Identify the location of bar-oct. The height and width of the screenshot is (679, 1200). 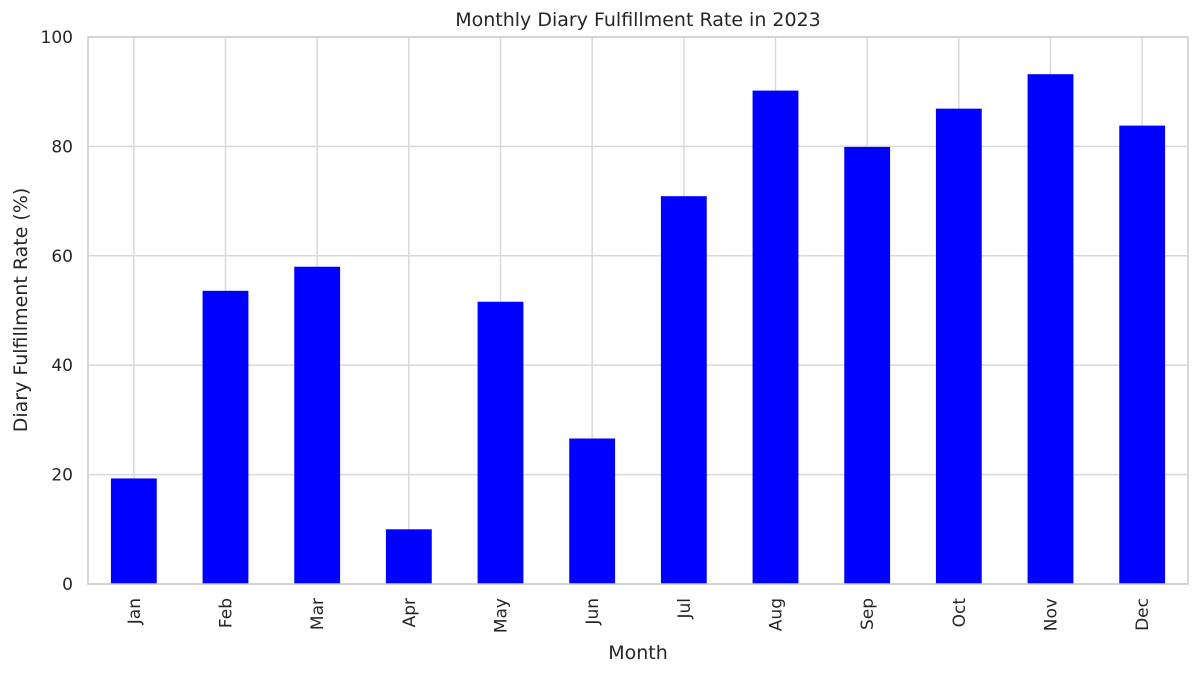
(958, 346).